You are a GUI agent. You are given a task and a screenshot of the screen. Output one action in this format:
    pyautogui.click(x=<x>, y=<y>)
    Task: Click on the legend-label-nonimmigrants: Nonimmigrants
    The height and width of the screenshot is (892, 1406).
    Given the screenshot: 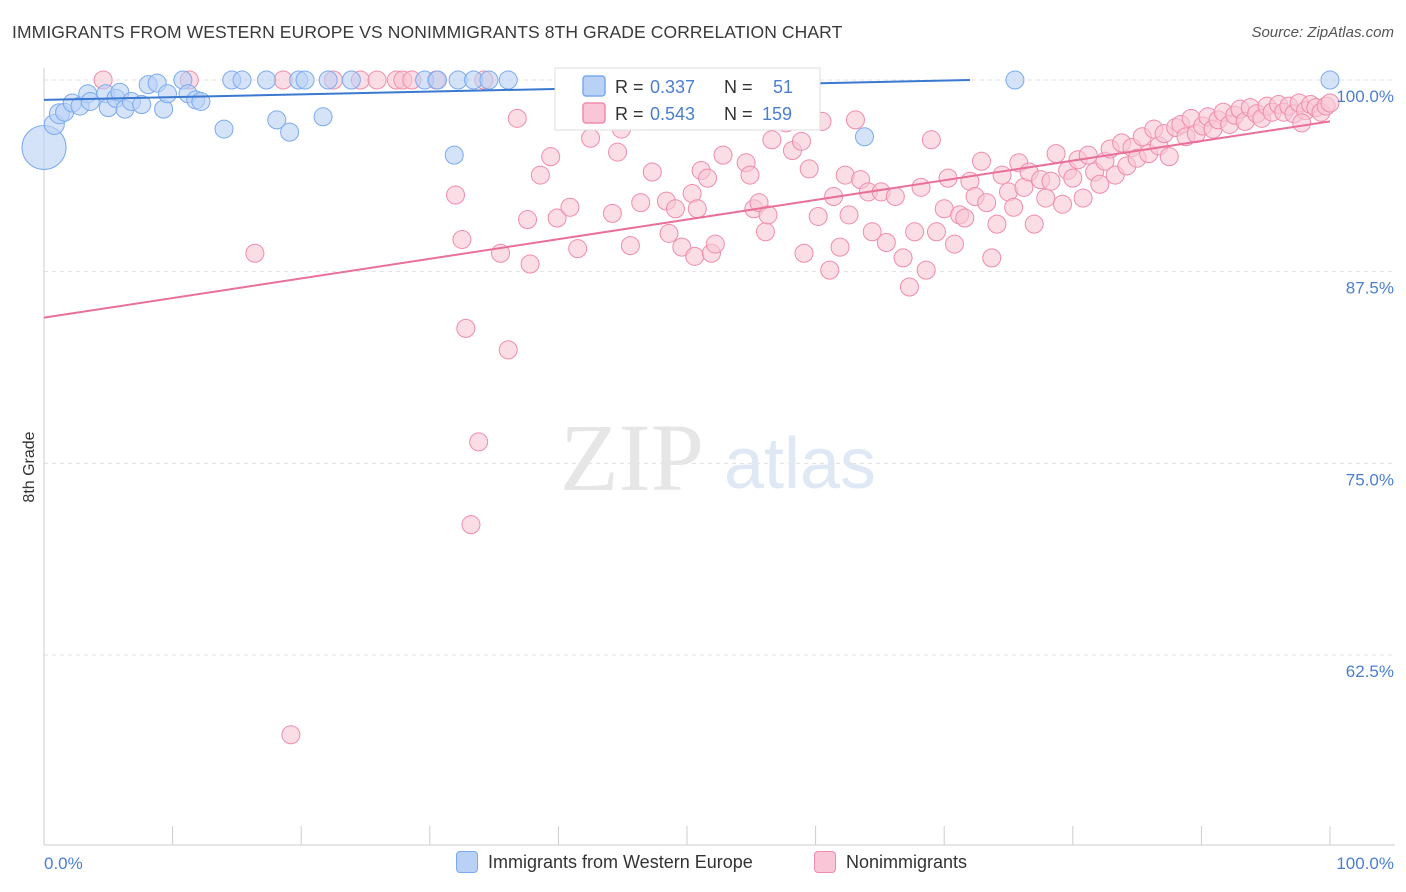 What is the action you would take?
    pyautogui.click(x=907, y=861)
    